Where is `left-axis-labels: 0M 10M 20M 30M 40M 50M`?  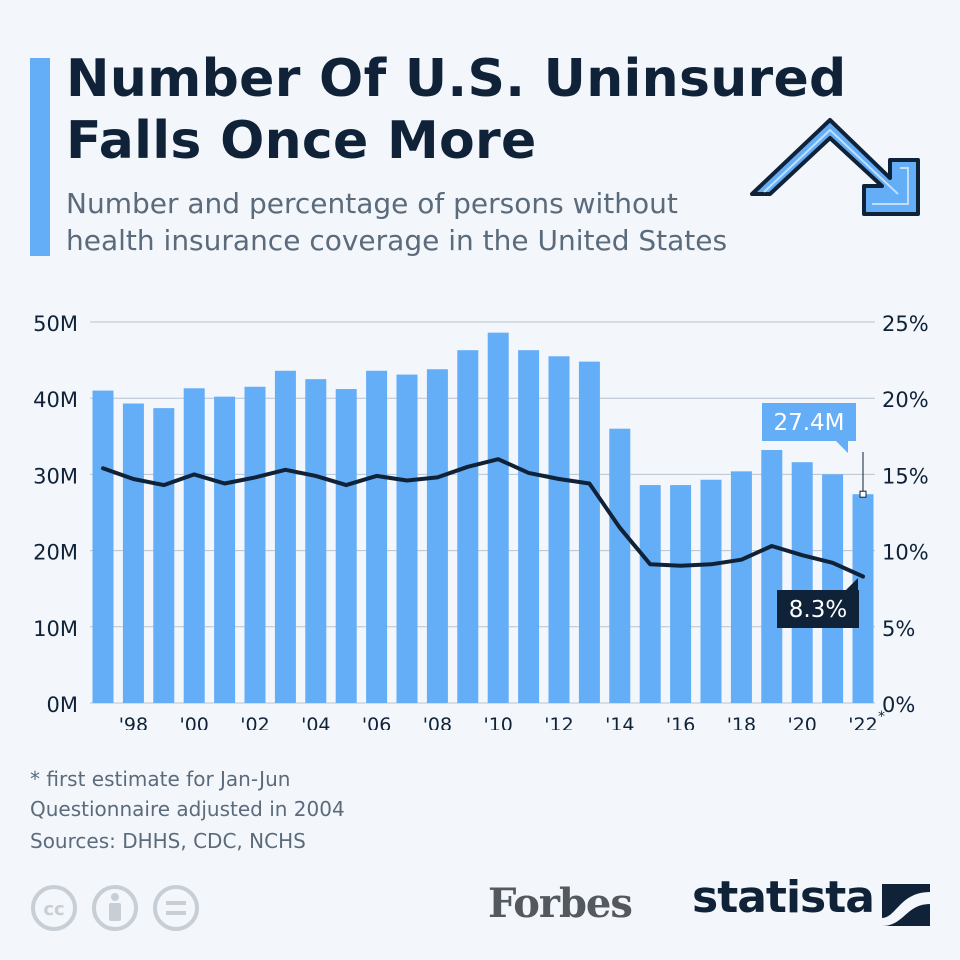
left-axis-labels: 0M 10M 20M 30M 40M 50M is located at coordinates (55, 514).